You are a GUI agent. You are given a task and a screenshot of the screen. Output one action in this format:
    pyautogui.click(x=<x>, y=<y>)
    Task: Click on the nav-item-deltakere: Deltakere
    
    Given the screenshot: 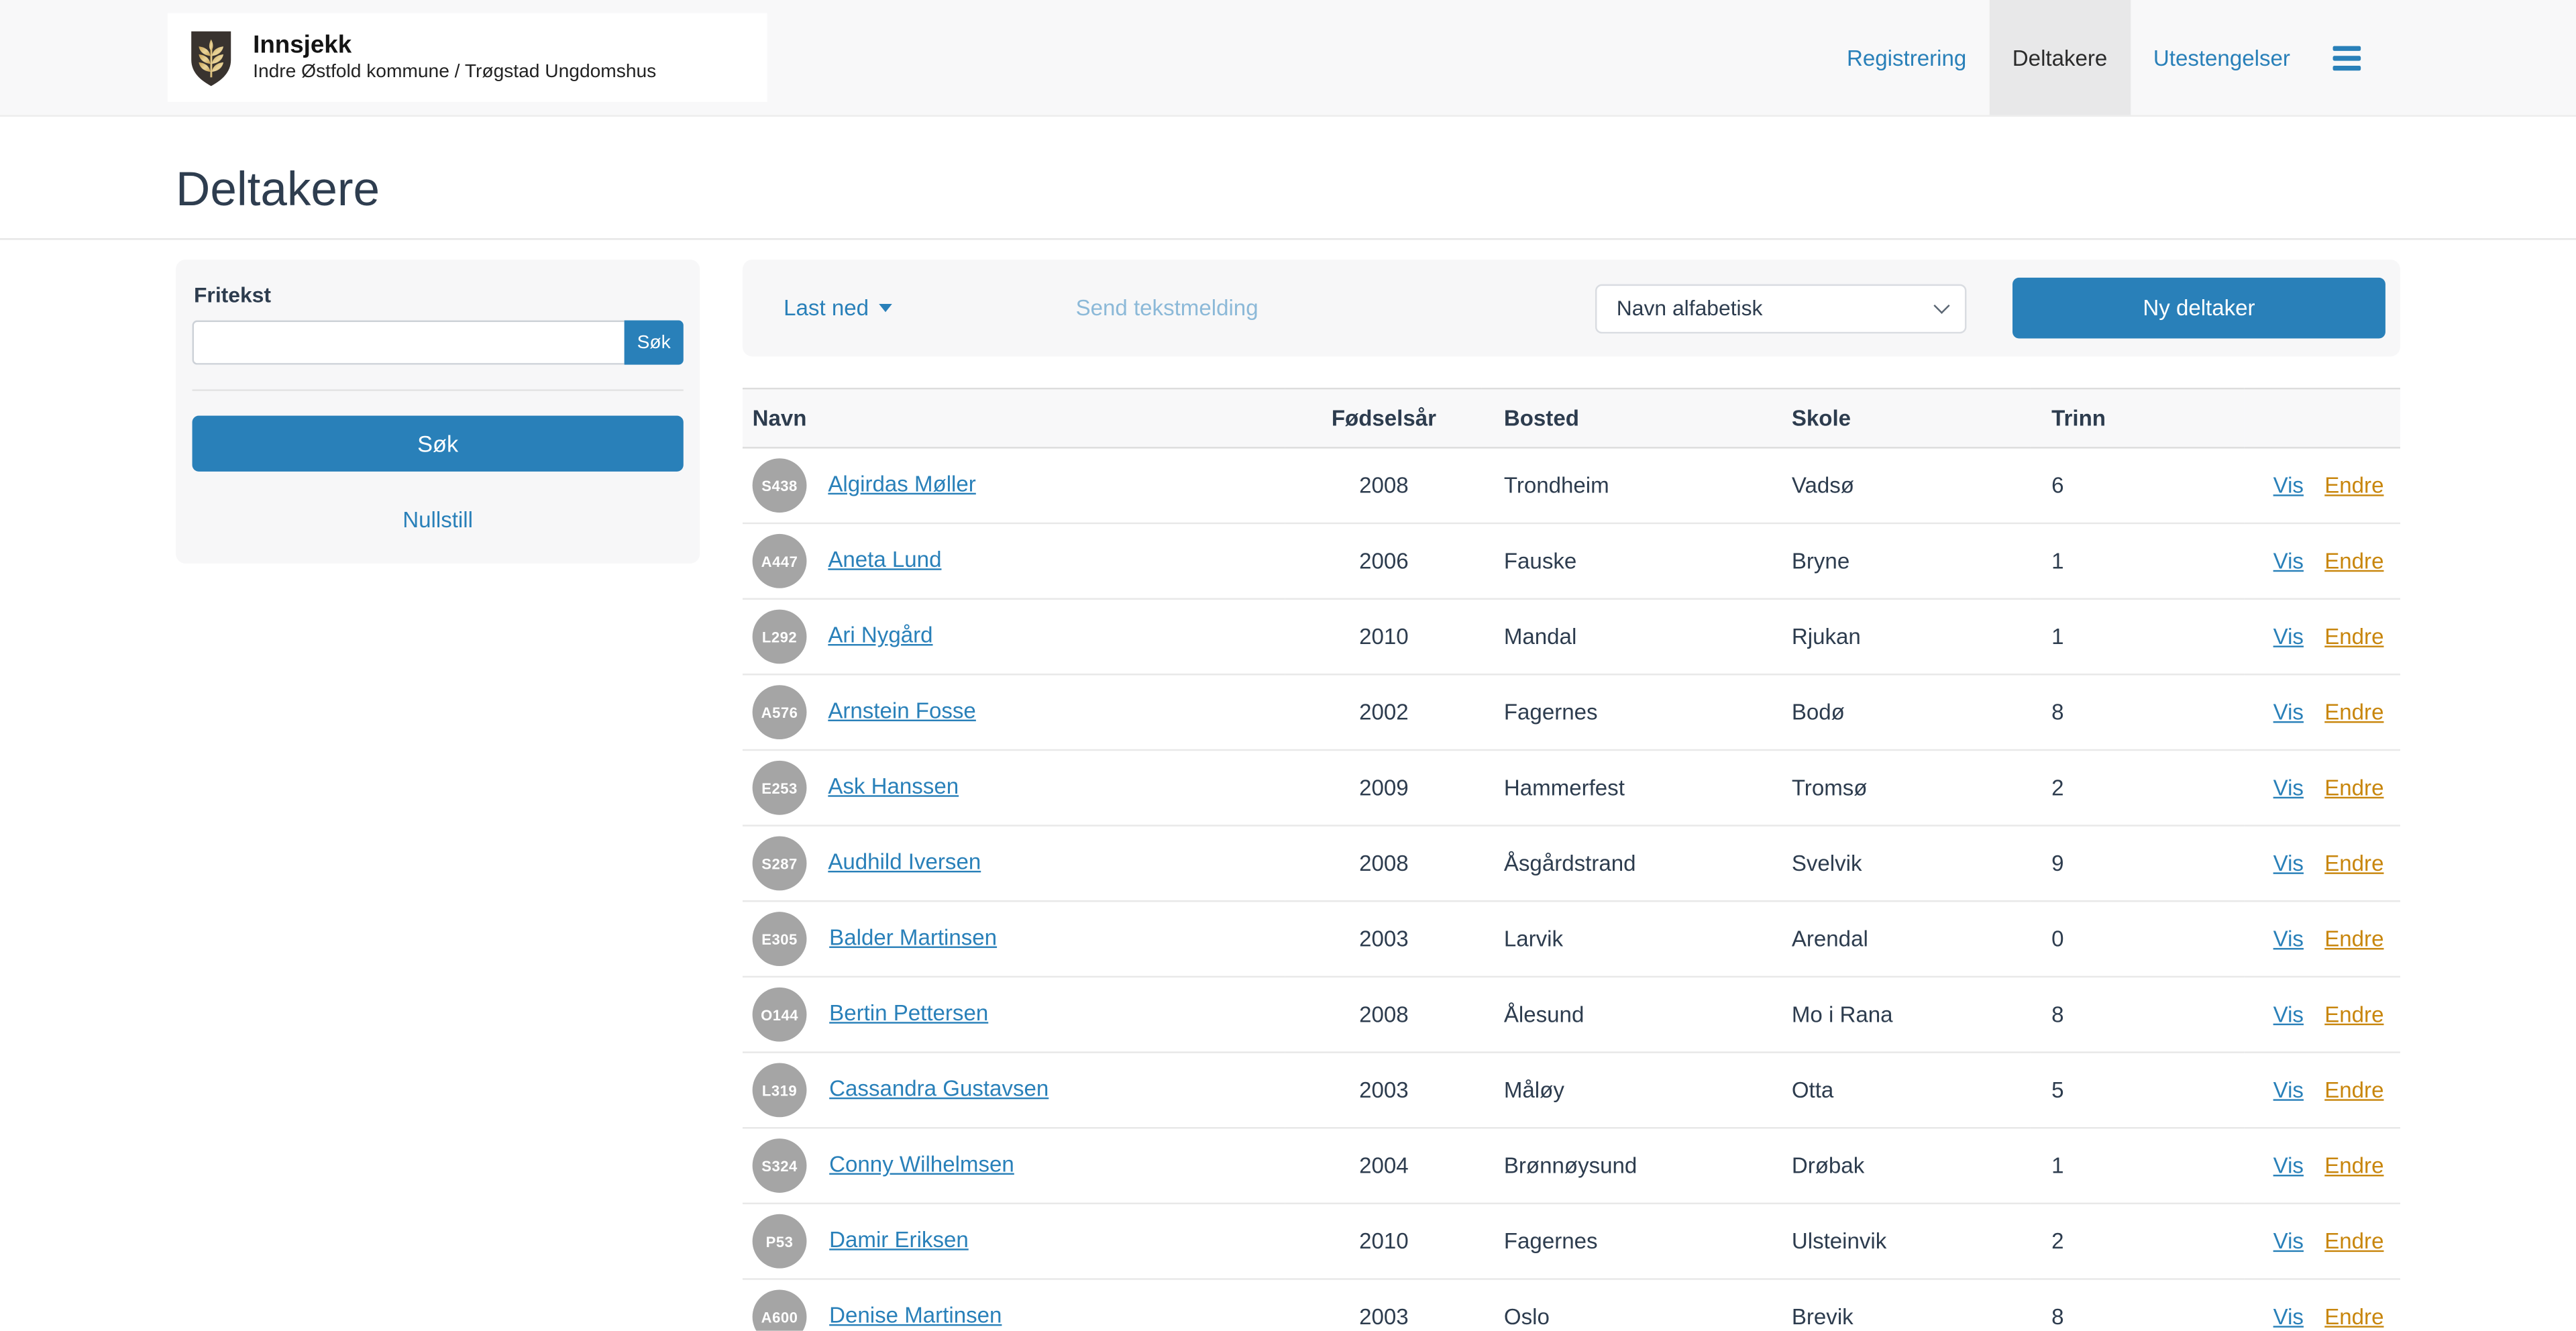 What is the action you would take?
    pyautogui.click(x=2060, y=57)
    